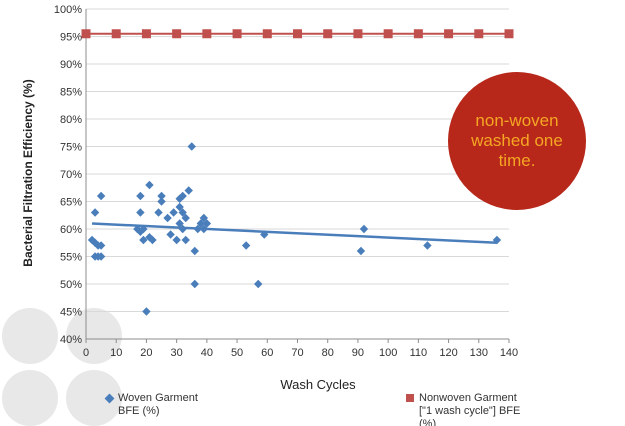 This screenshot has height=426, width=625. Describe the element at coordinates (71, 175) in the screenshot. I see `y-tick-label: 70%` at that location.